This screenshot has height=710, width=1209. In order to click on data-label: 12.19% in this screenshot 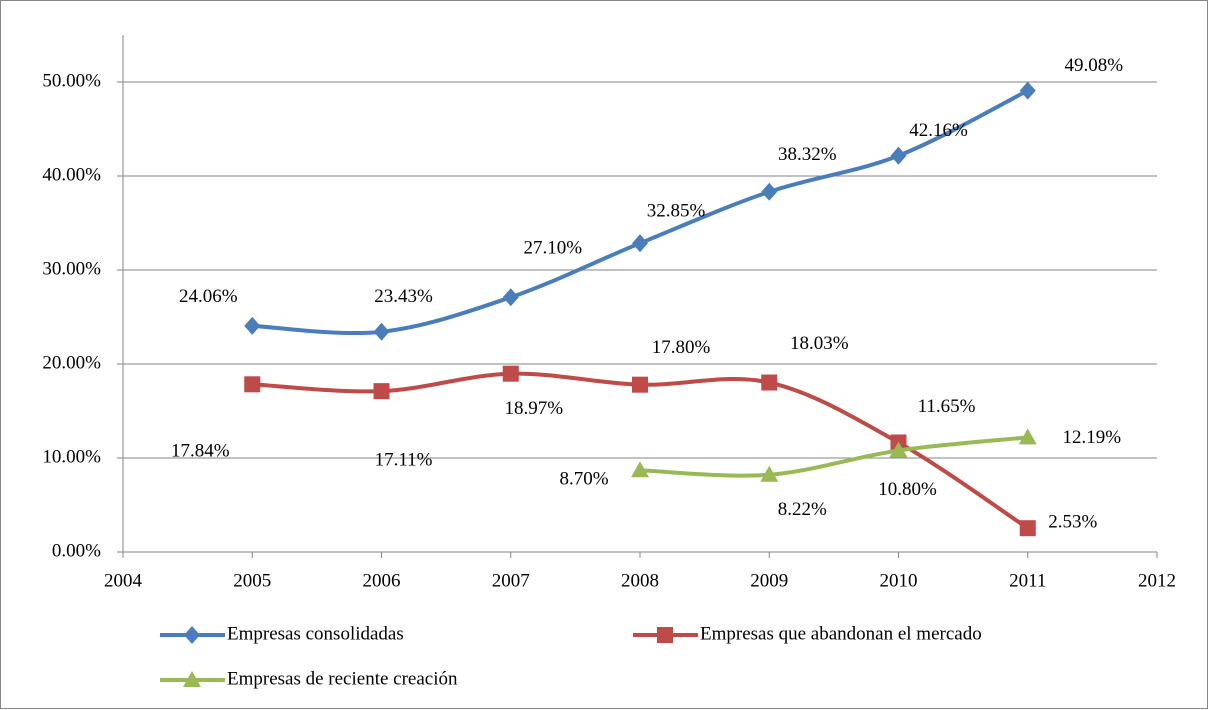, I will do `click(1091, 437)`.